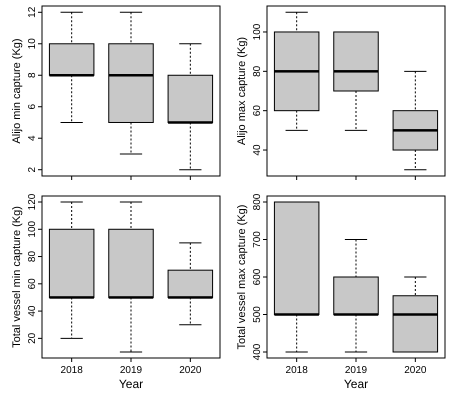  What do you see at coordinates (257, 277) in the screenshot?
I see `y-tick-label: 600` at bounding box center [257, 277].